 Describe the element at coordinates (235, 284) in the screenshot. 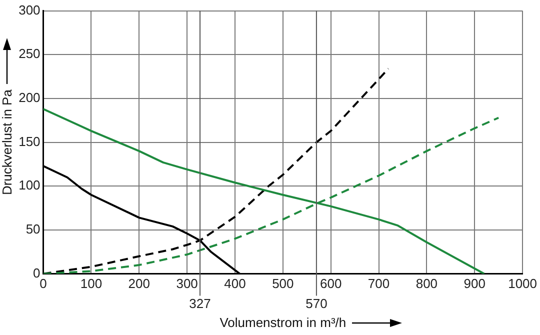

I see `x-tick-label: 400` at that location.